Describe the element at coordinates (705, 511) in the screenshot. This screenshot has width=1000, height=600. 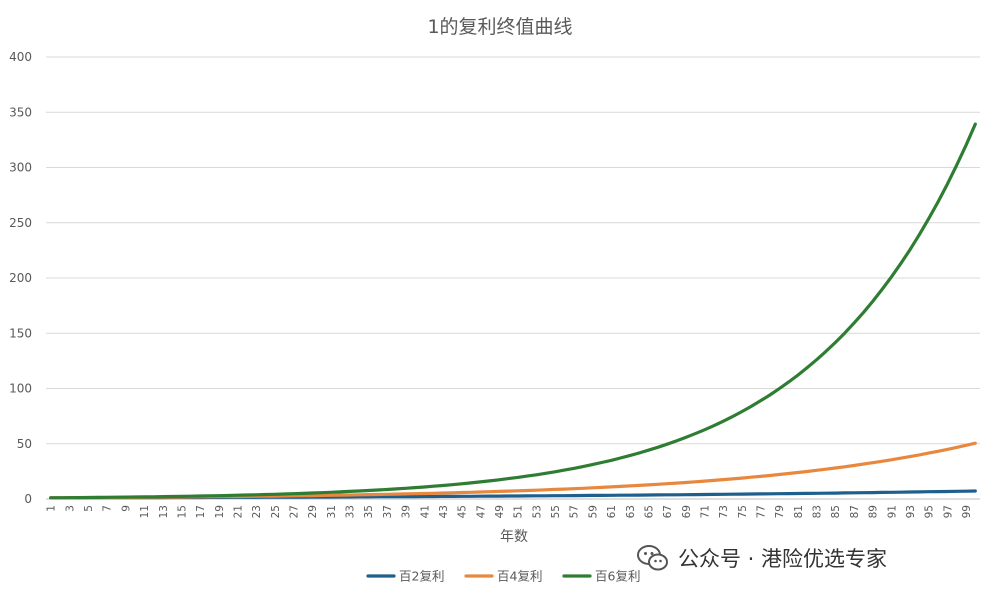
I see `x-tick-label: 71` at that location.